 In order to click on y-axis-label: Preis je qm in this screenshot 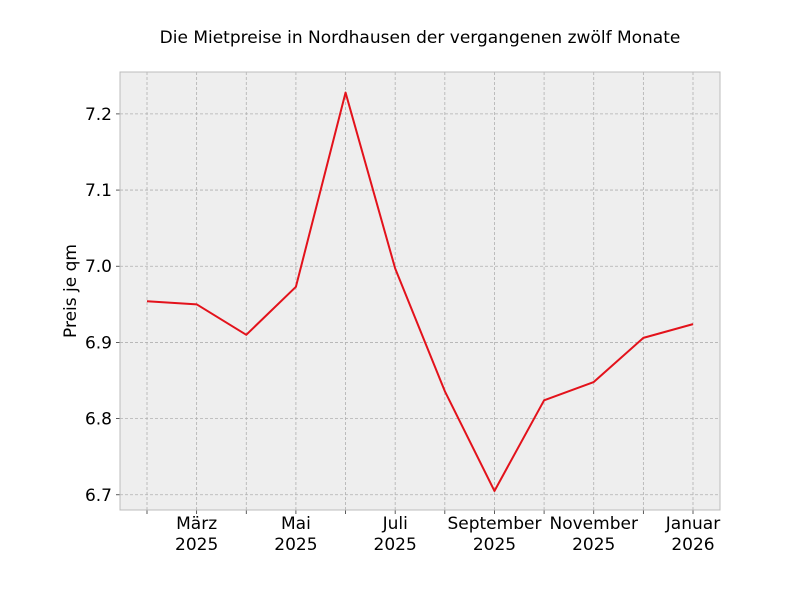, I will do `click(71, 291)`.